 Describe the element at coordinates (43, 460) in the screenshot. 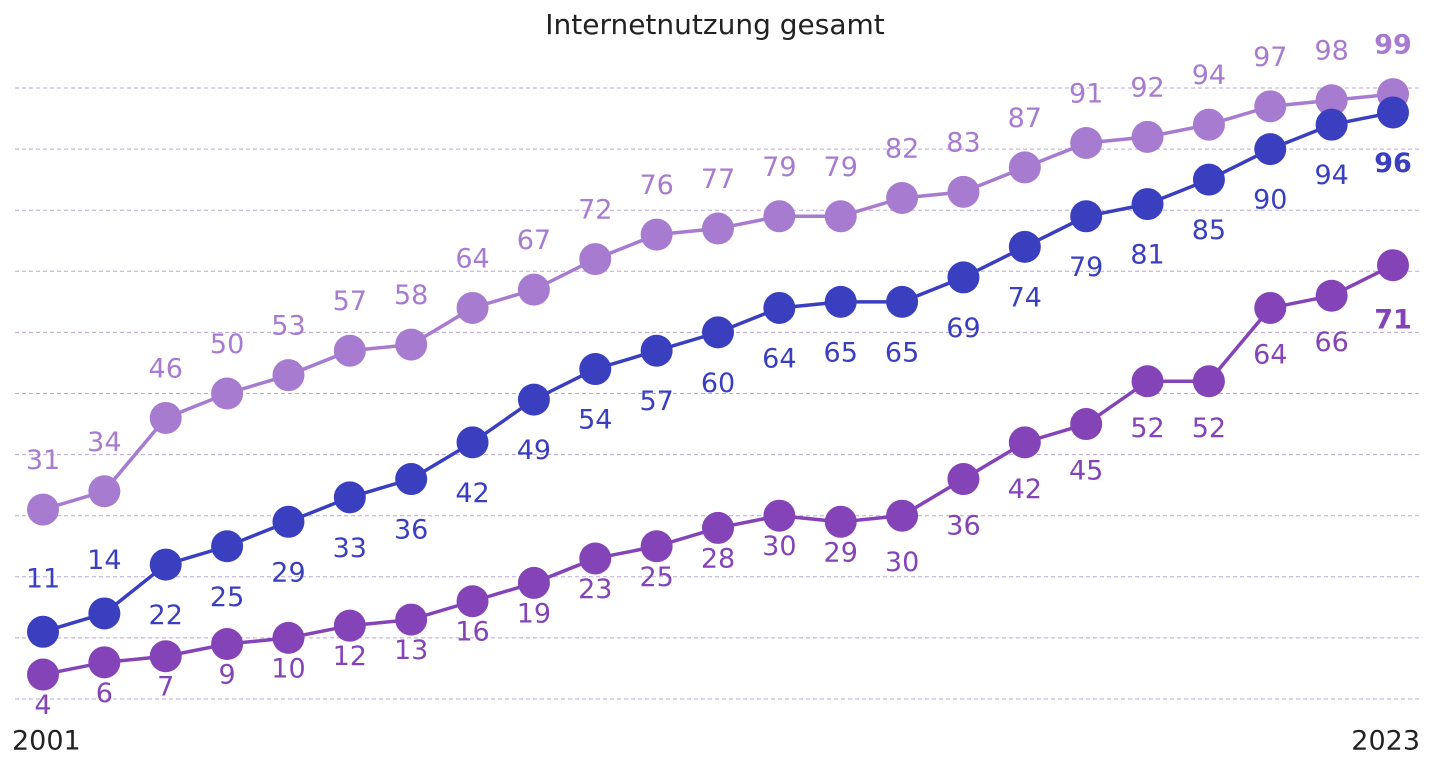

I see `data-label: 31` at that location.